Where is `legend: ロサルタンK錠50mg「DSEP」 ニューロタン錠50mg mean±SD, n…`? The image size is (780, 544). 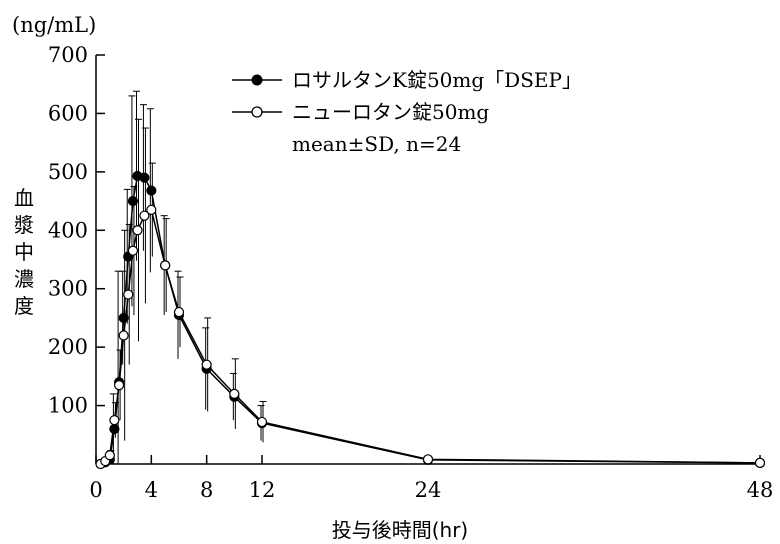
legend: ロサルタンK錠50mg「DSEP」 ニューロタン錠50mg mean±SD, n… is located at coordinates (407, 112).